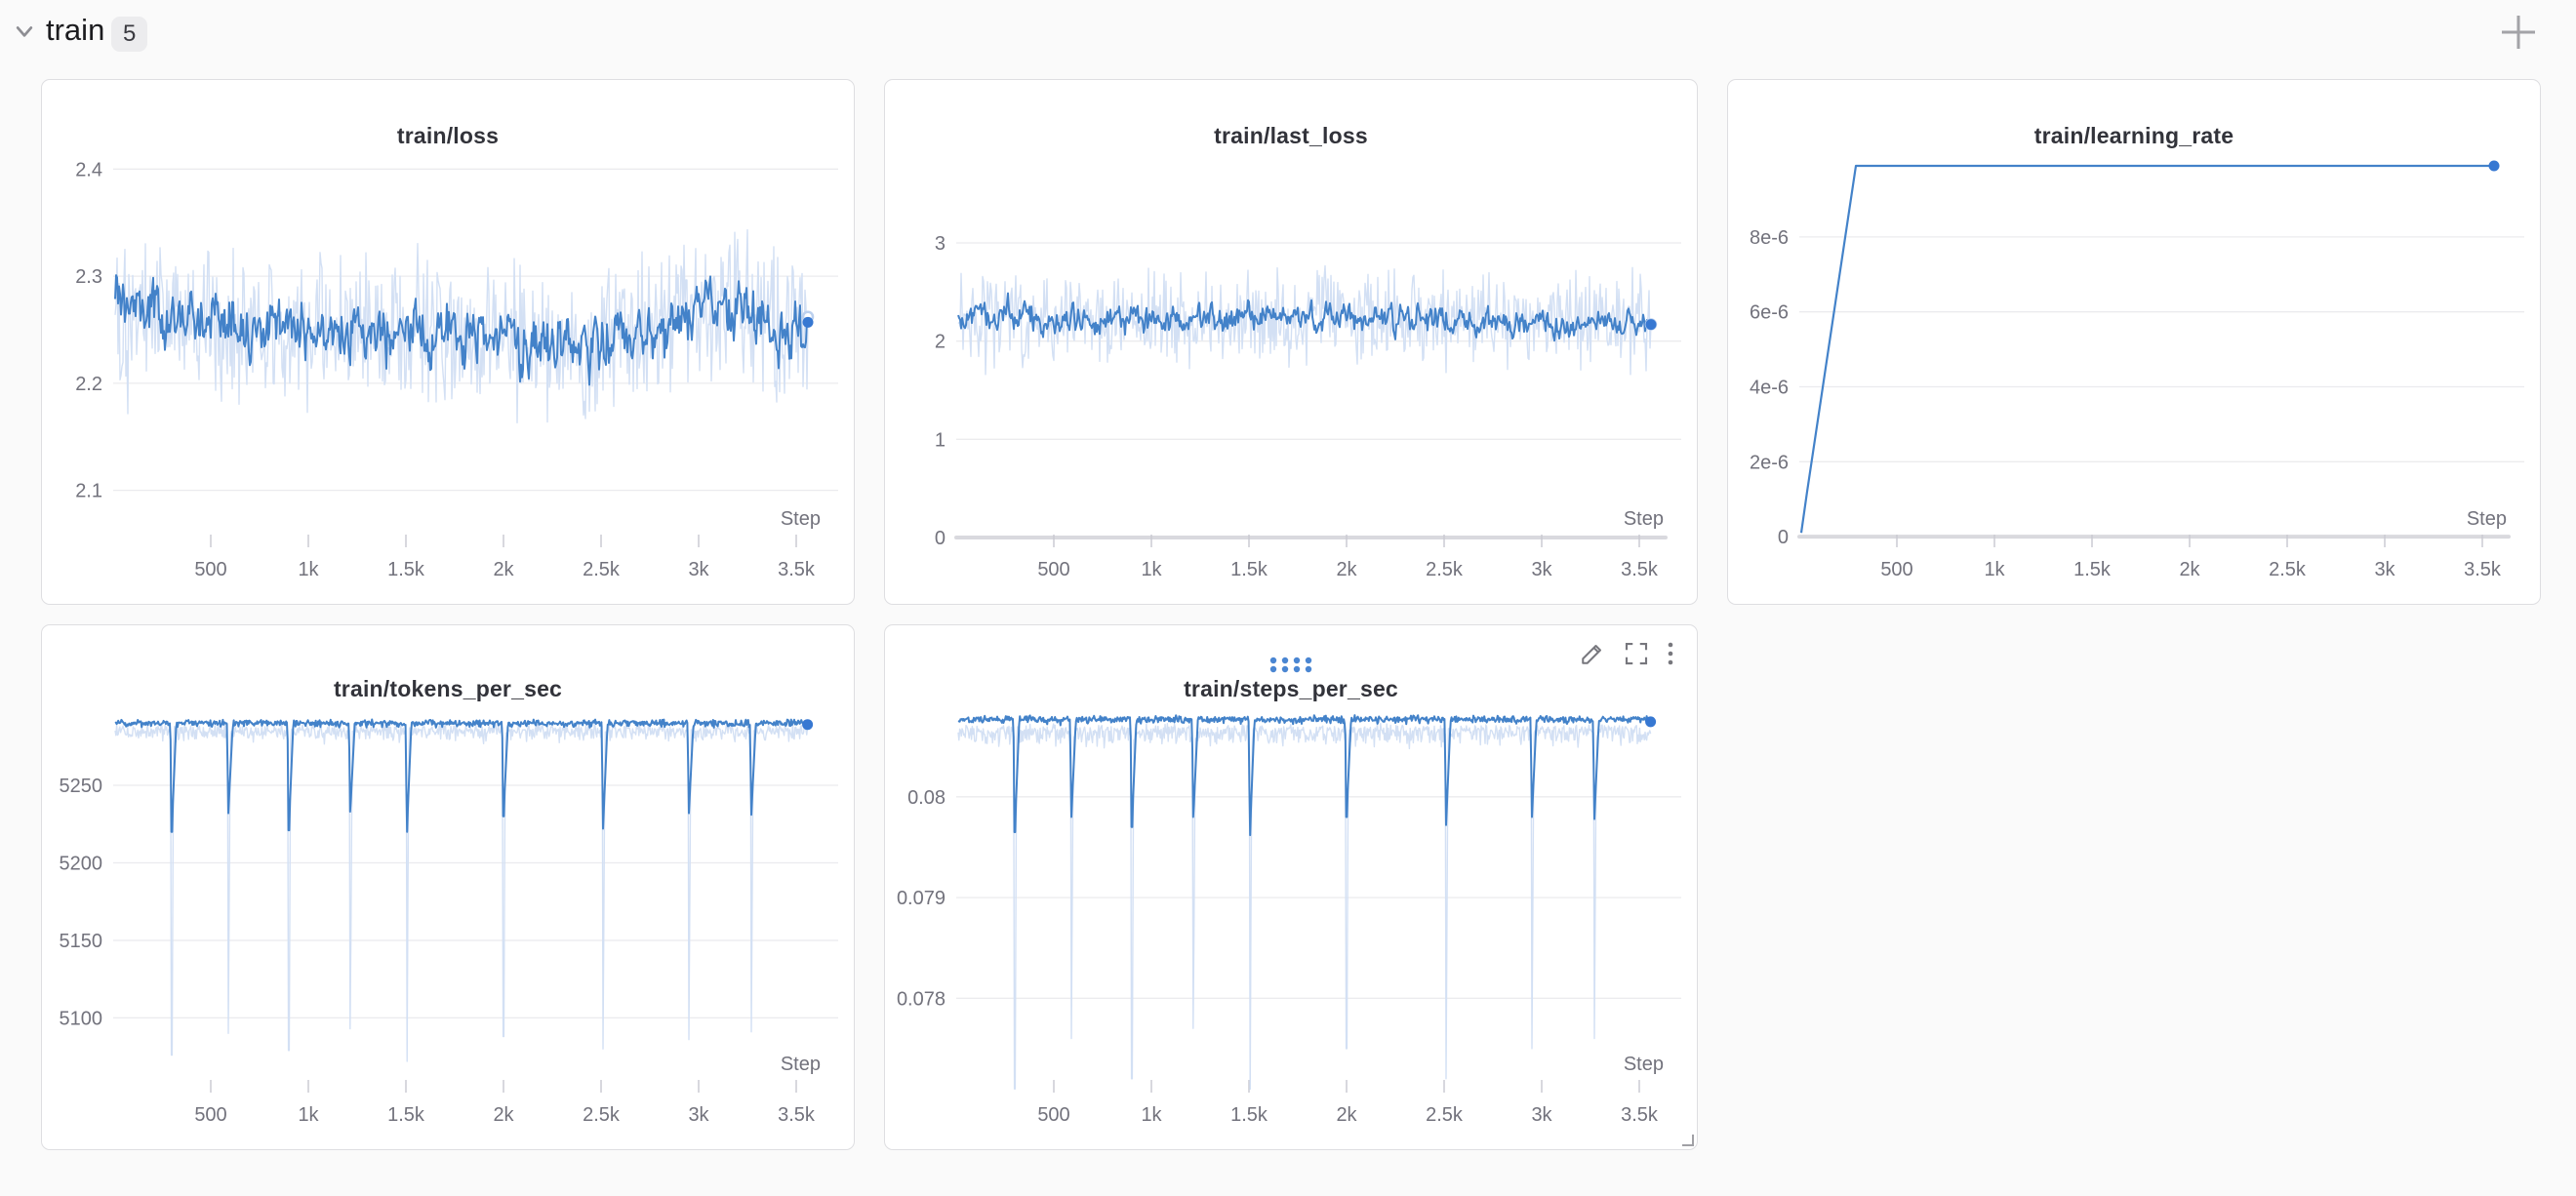 Image resolution: width=2576 pixels, height=1196 pixels. What do you see at coordinates (81, 863) in the screenshot?
I see `svg-text: 5200` at bounding box center [81, 863].